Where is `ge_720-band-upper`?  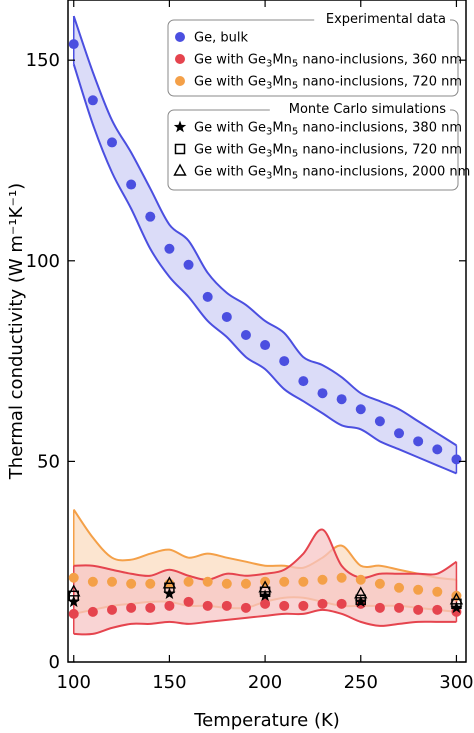 ge_720-band-upper is located at coordinates (264, 544).